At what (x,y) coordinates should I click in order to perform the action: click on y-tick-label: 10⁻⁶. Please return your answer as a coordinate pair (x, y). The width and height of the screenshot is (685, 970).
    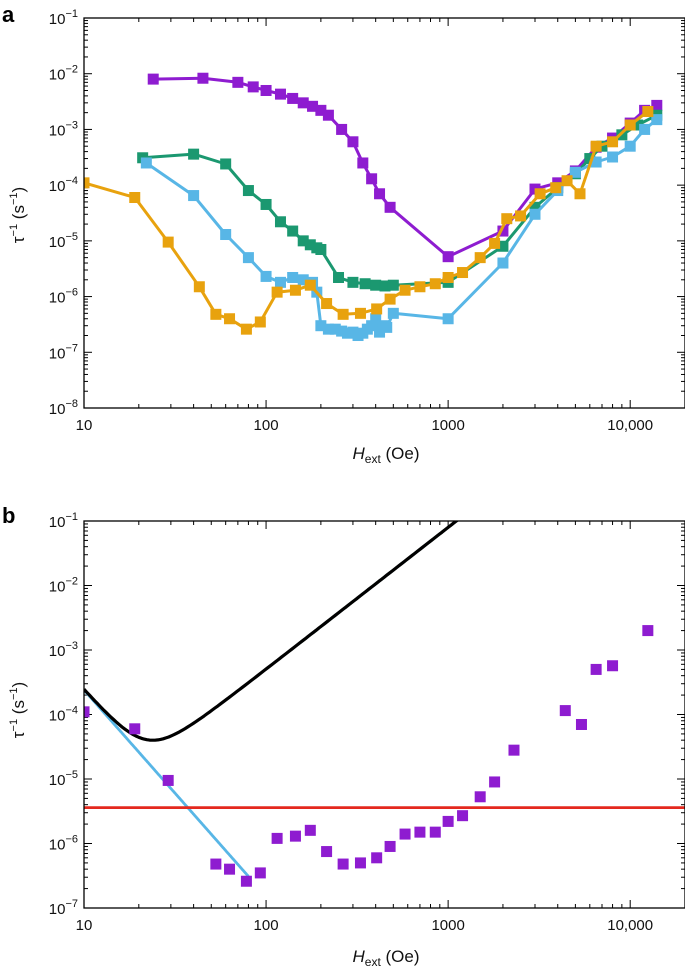
    Looking at the image, I should click on (63, 844).